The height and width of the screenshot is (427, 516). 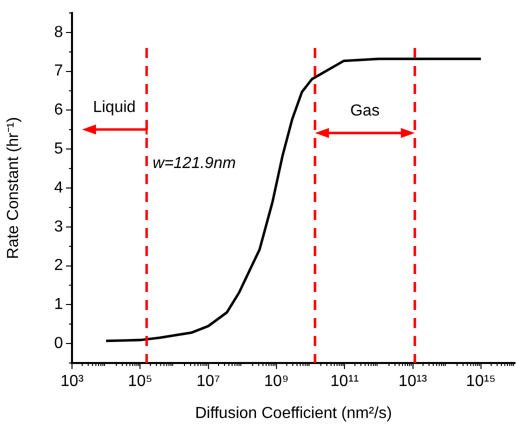 I want to click on x-tick-label: 10³, so click(x=72, y=381).